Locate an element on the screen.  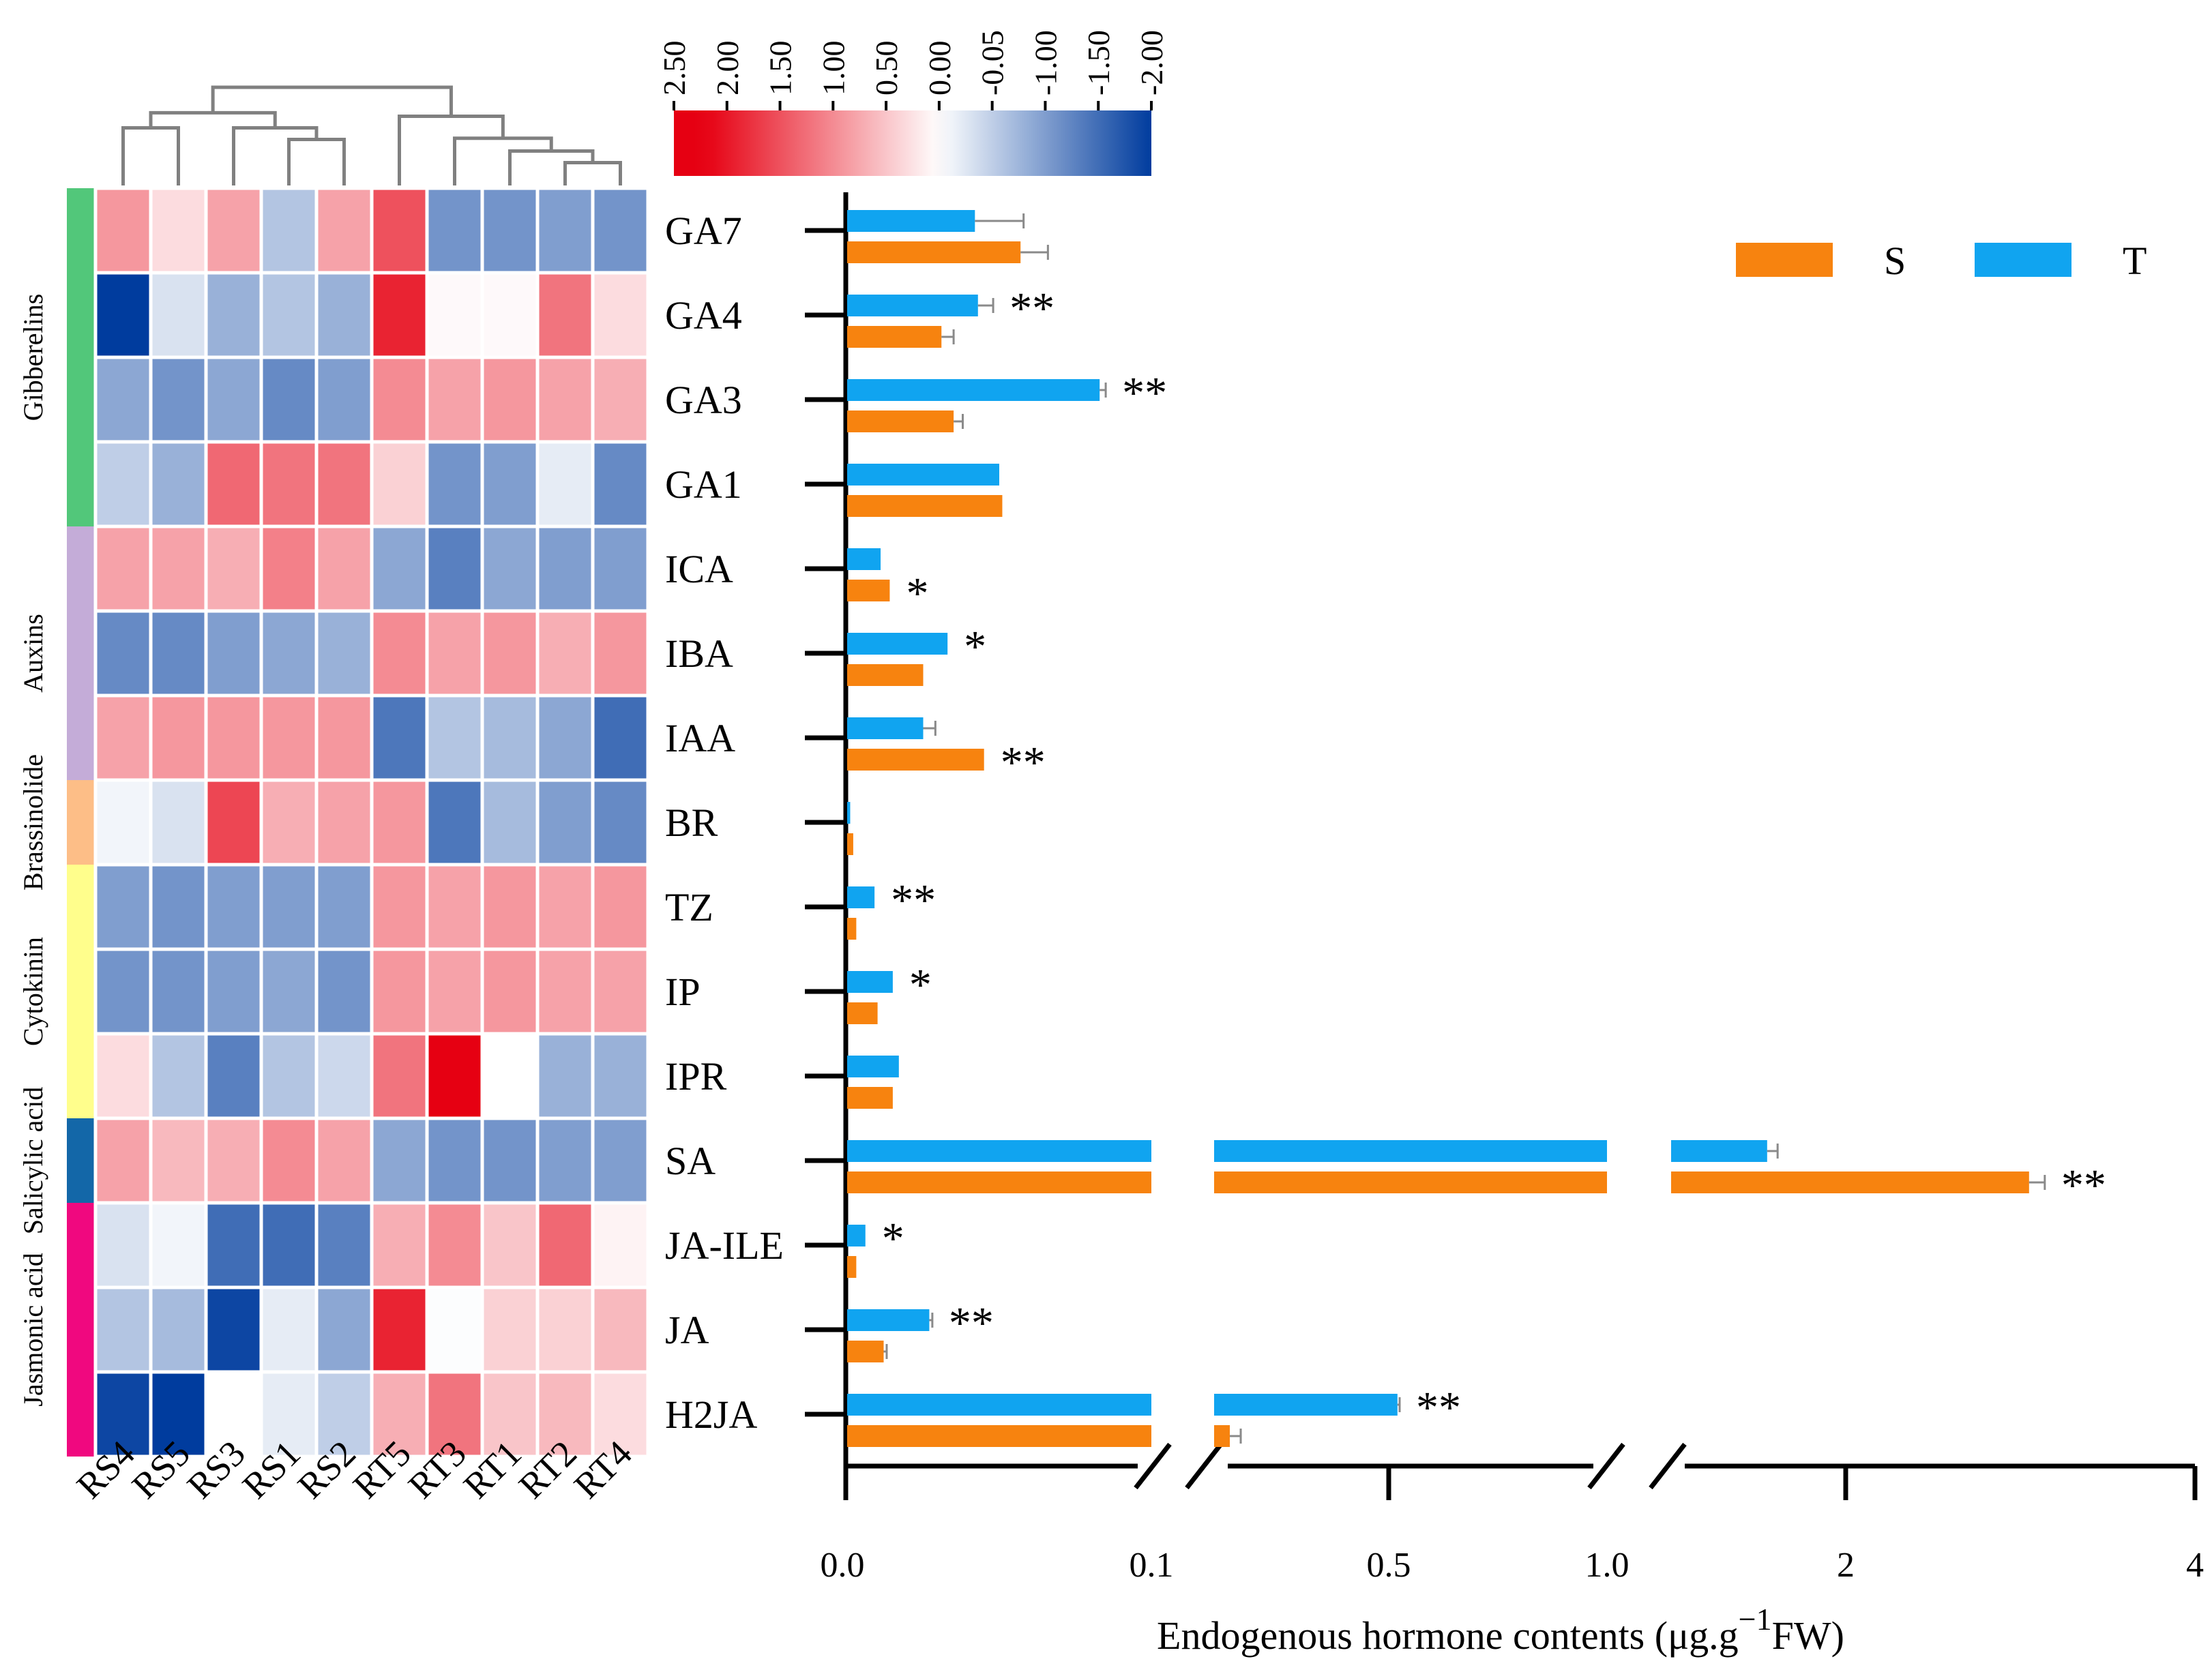
heatmap-cell-GA3-RT1 is located at coordinates (510, 399).